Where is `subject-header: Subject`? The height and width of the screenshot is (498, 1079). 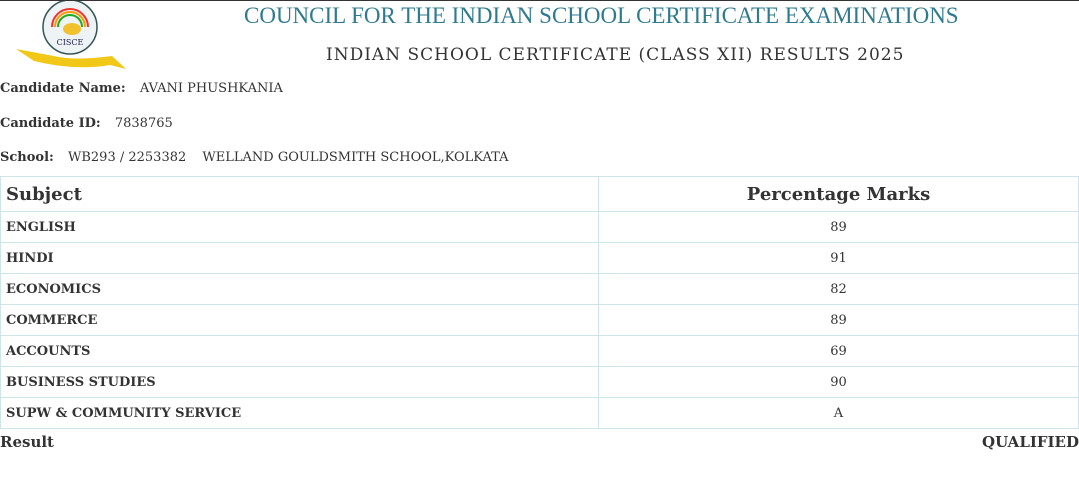
subject-header: Subject is located at coordinates (299, 194).